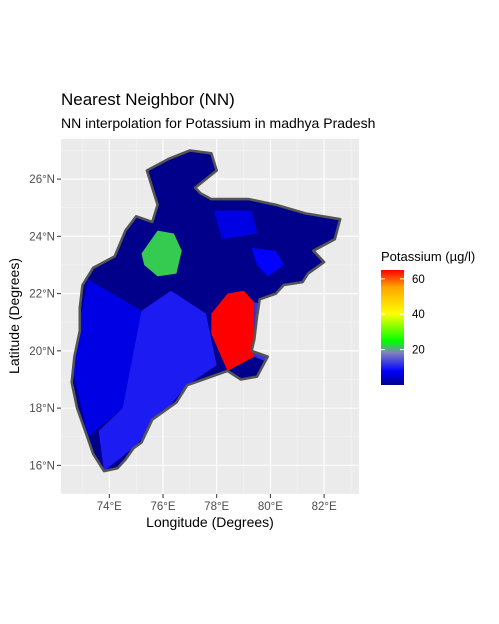  Describe the element at coordinates (428, 317) in the screenshot. I see `legend: Potassium (µg/l) 20 40 60` at that location.